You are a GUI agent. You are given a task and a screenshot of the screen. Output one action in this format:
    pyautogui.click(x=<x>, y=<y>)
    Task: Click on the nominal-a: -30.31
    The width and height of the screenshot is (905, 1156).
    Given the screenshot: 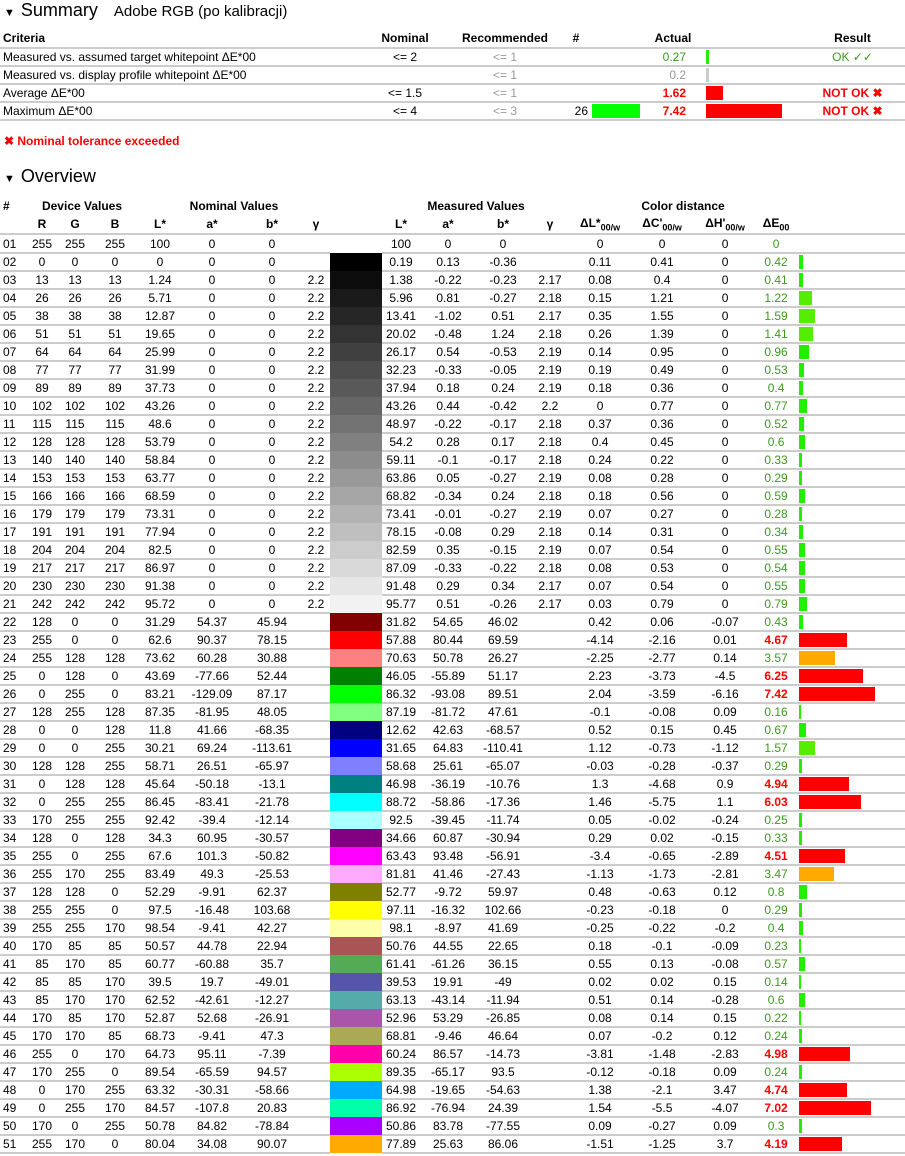 What is the action you would take?
    pyautogui.click(x=212, y=1090)
    